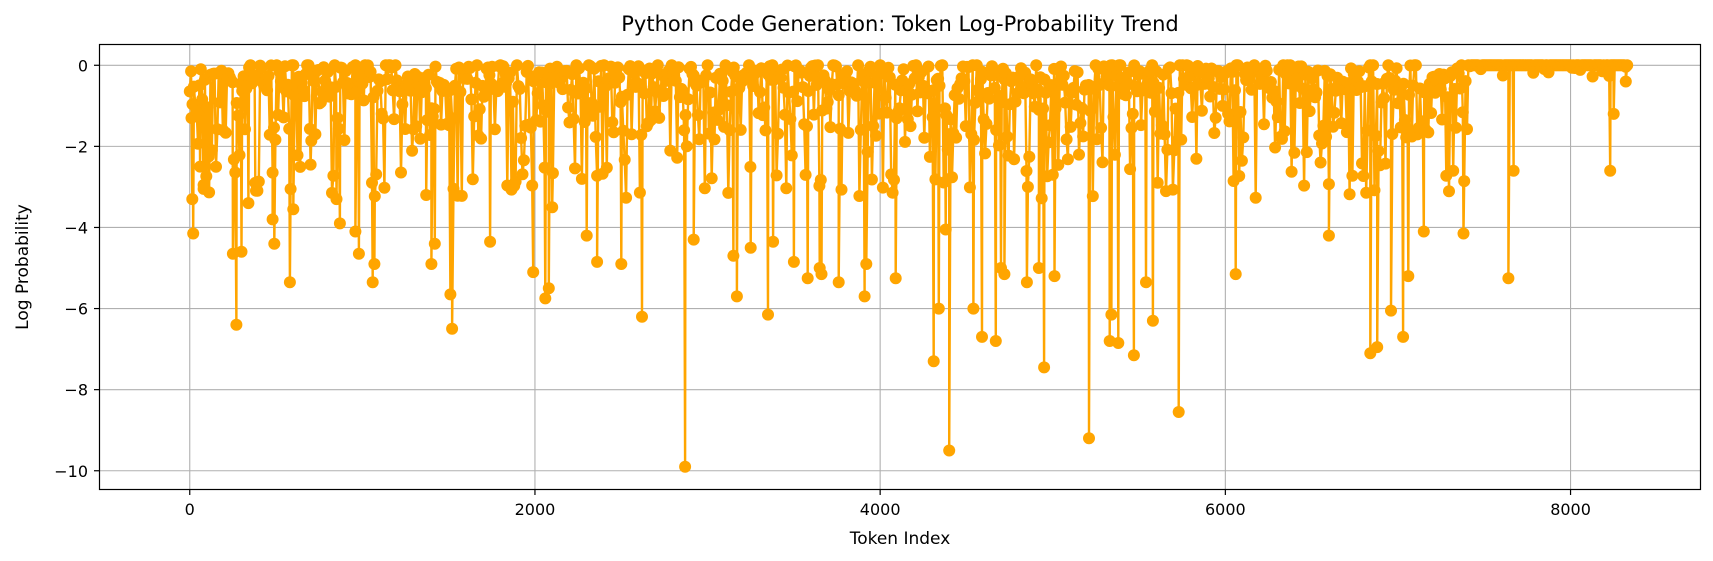  Describe the element at coordinates (76, 390) in the screenshot. I see `y-tick-label: −8` at that location.